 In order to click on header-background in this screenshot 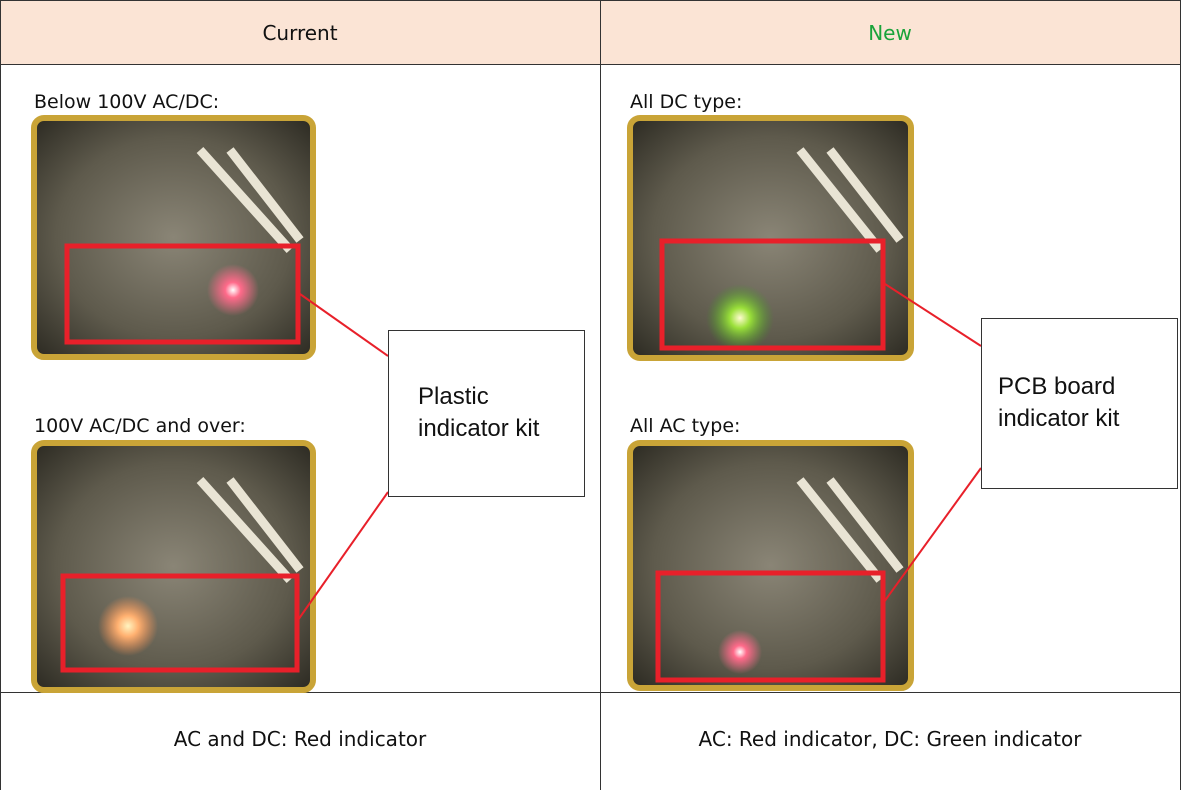, I will do `click(590, 32)`.